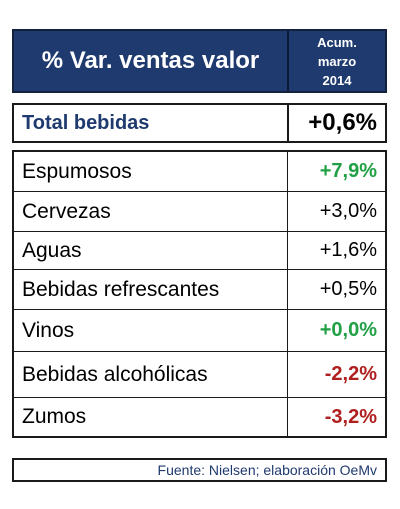 This screenshot has height=509, width=400. Describe the element at coordinates (151, 289) in the screenshot. I see `row-category: Bebidas refrescantes` at that location.